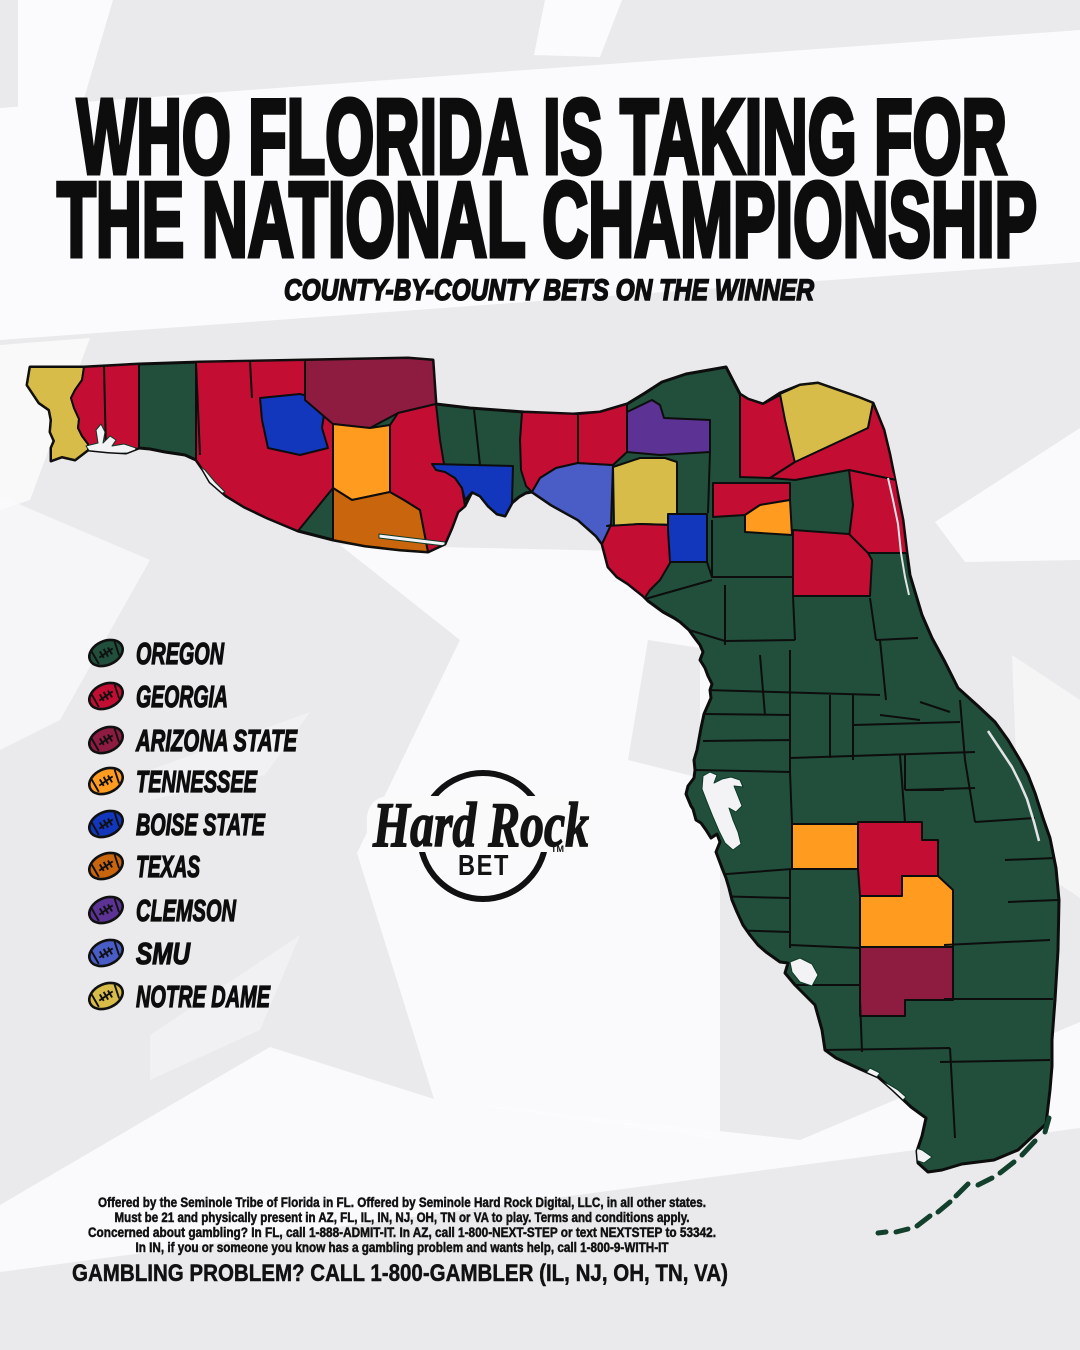 Image resolution: width=1080 pixels, height=1350 pixels. Describe the element at coordinates (182, 696) in the screenshot. I see `svg-text: GEORGIA` at that location.